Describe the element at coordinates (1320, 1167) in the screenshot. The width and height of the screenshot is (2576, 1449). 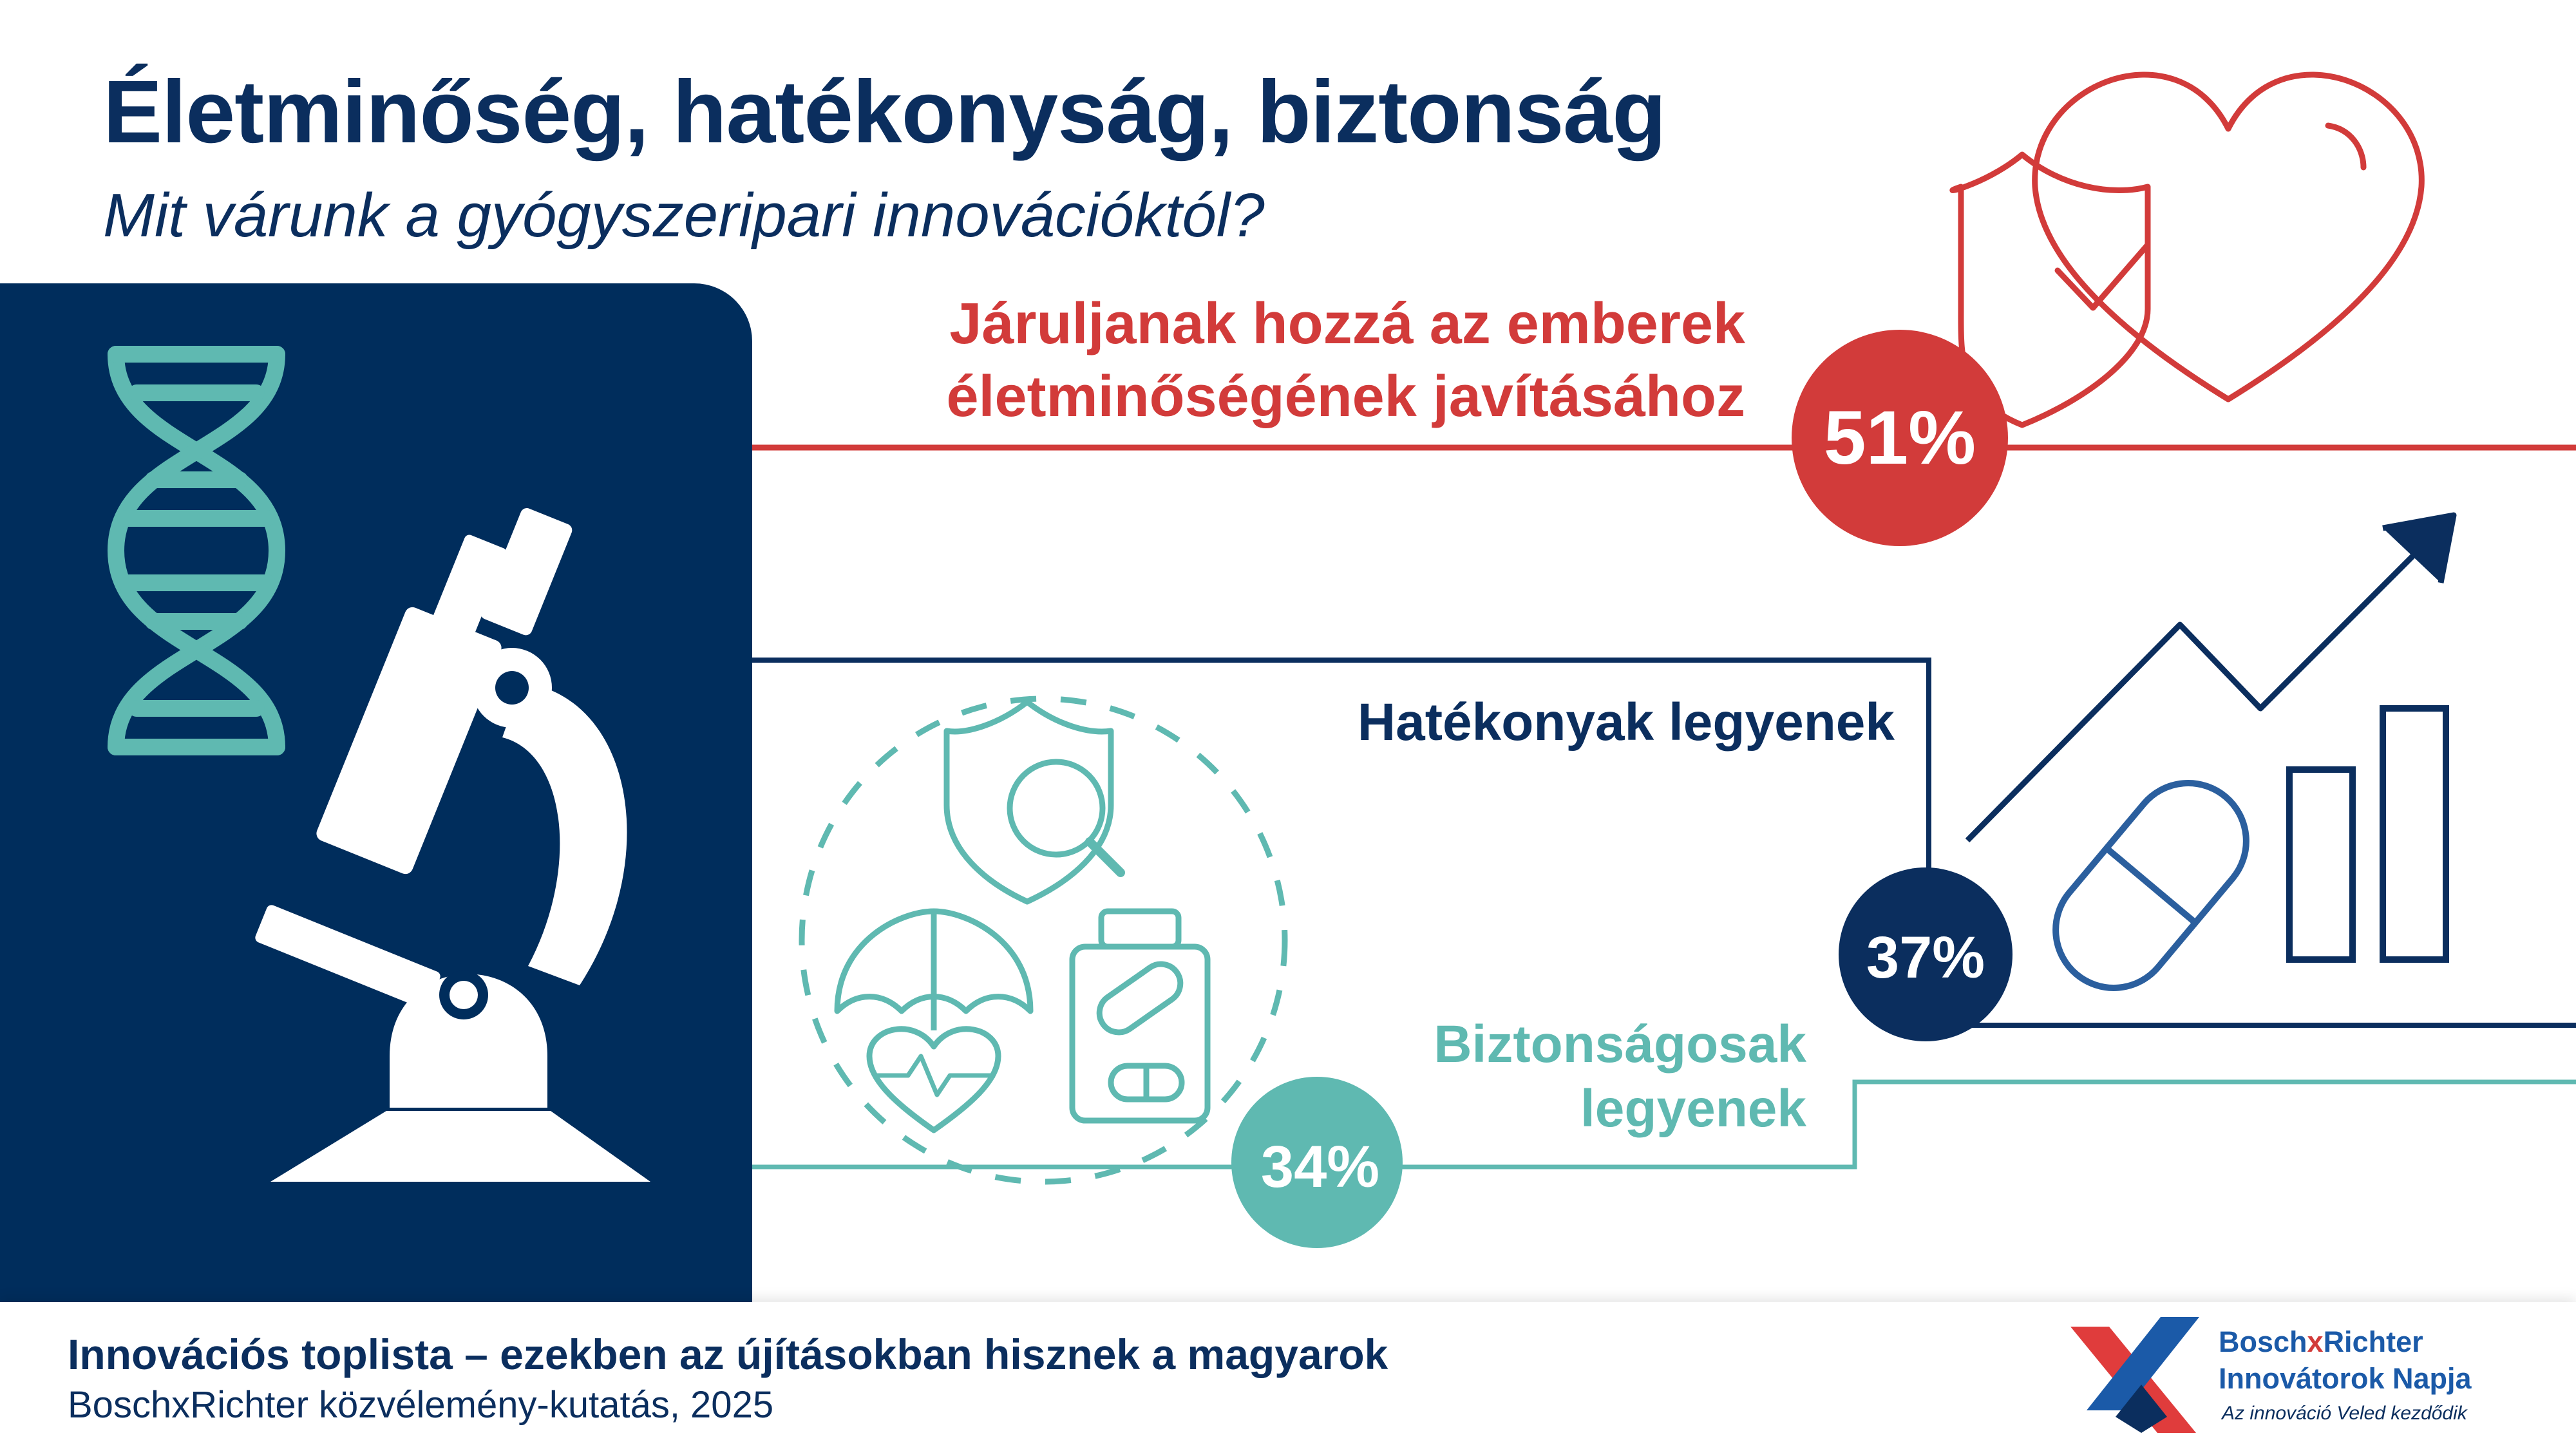
I see `value-label-3: 34%` at that location.